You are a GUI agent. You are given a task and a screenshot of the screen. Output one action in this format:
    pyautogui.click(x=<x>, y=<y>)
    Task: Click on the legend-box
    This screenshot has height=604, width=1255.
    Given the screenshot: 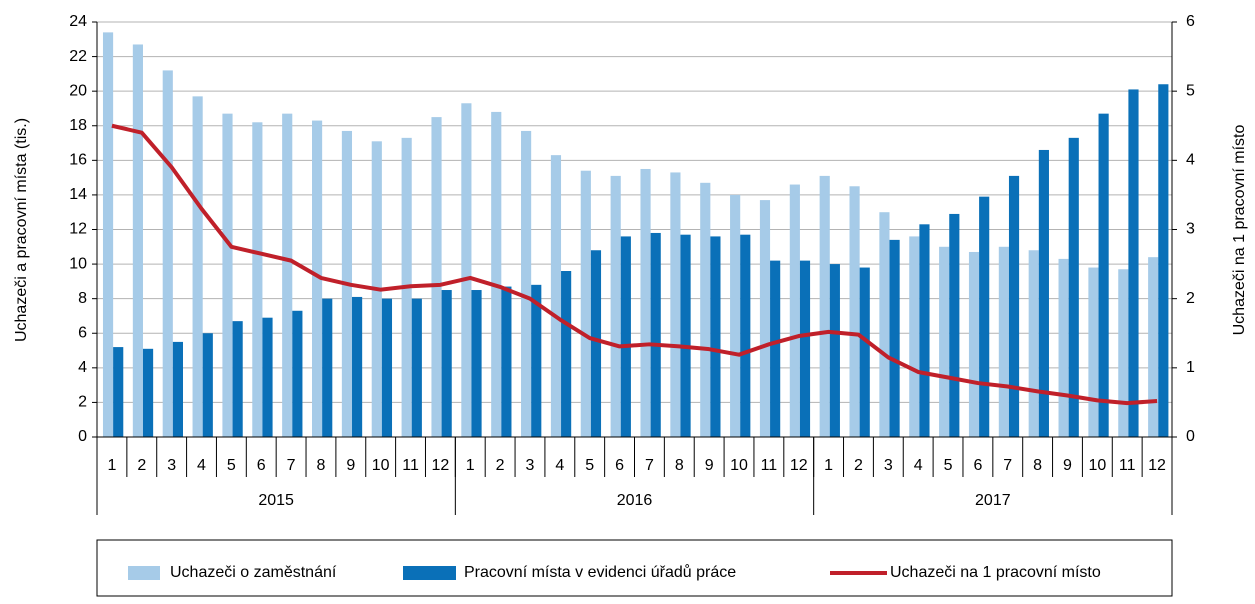 What is the action you would take?
    pyautogui.click(x=634, y=568)
    